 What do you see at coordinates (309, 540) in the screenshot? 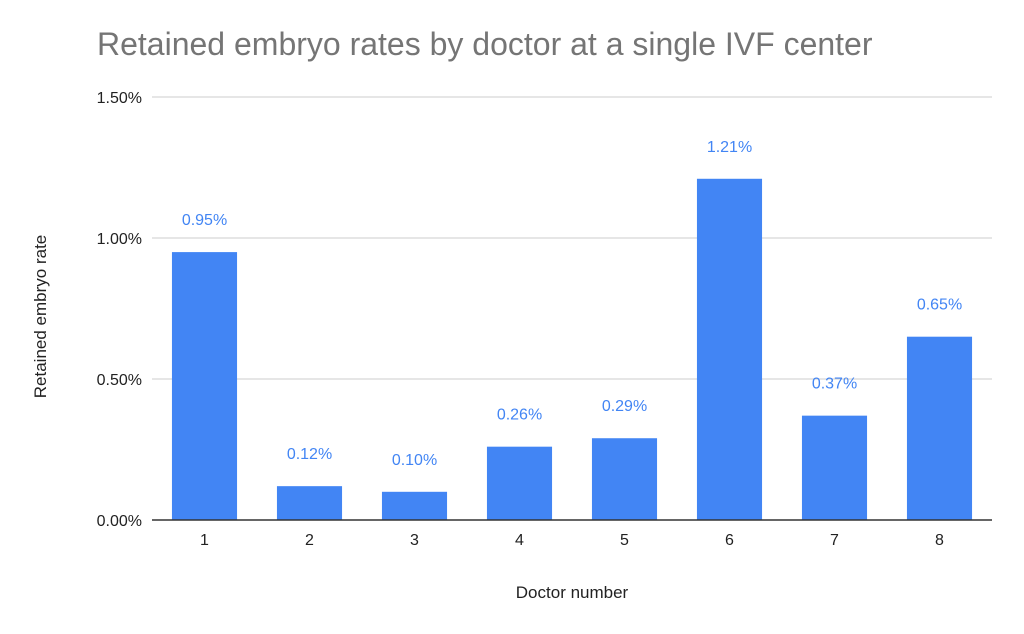
I see `x-tick-label: 2` at bounding box center [309, 540].